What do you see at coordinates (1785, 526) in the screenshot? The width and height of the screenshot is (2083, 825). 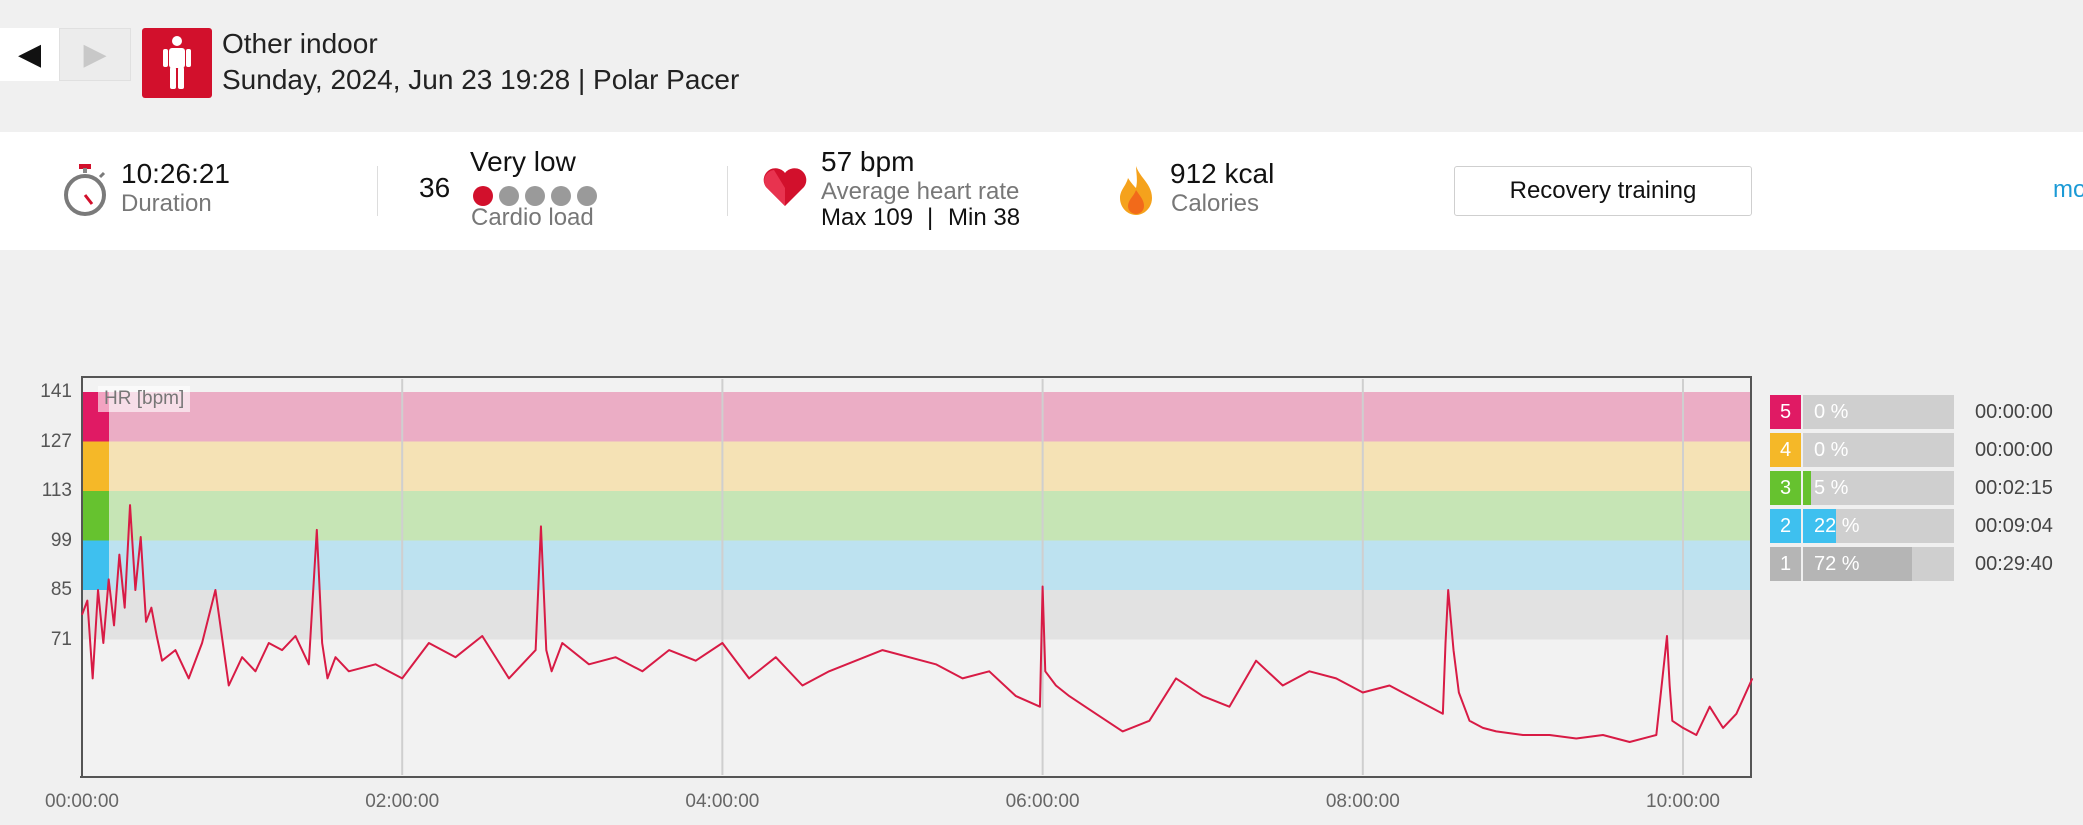 I see `zone-number: 2` at bounding box center [1785, 526].